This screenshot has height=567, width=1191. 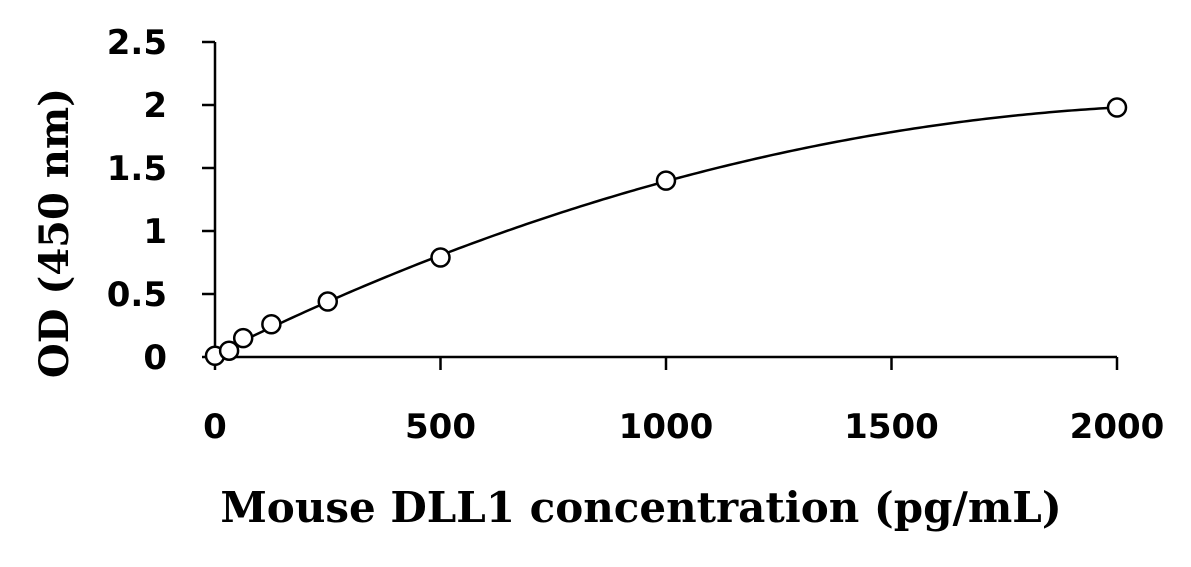 I want to click on y-axis-title: OD (450 nm), so click(x=54, y=233).